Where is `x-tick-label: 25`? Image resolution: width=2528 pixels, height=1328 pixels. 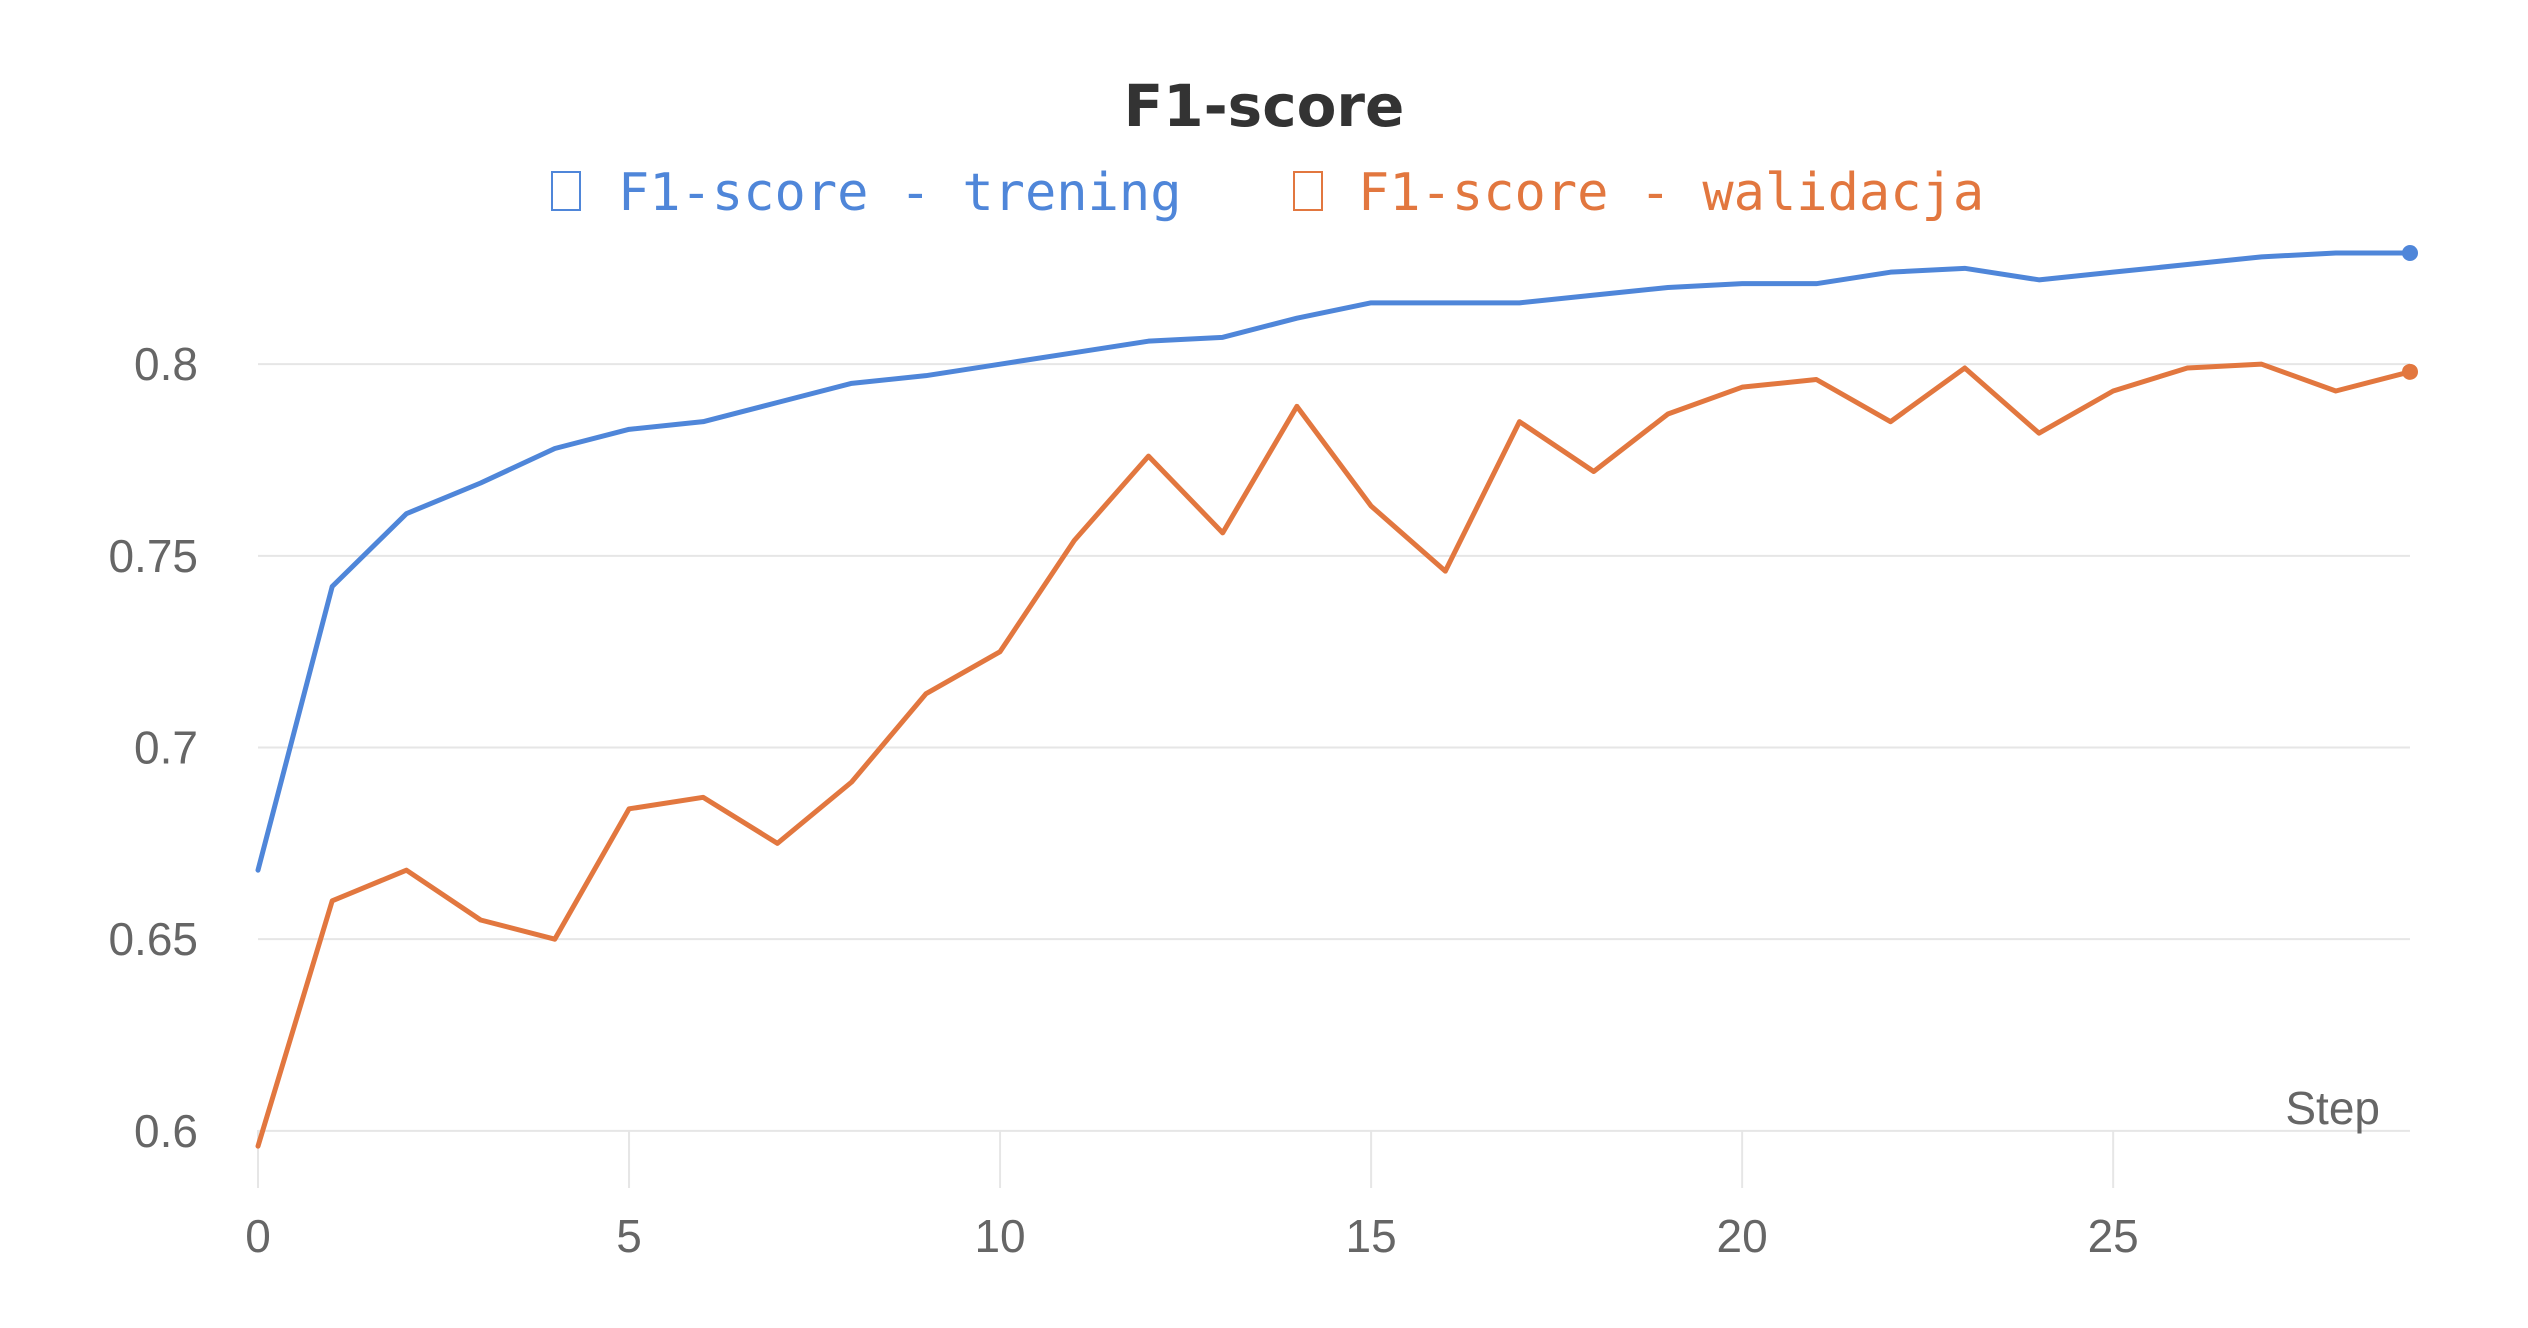
x-tick-label: 25 is located at coordinates (2113, 1236).